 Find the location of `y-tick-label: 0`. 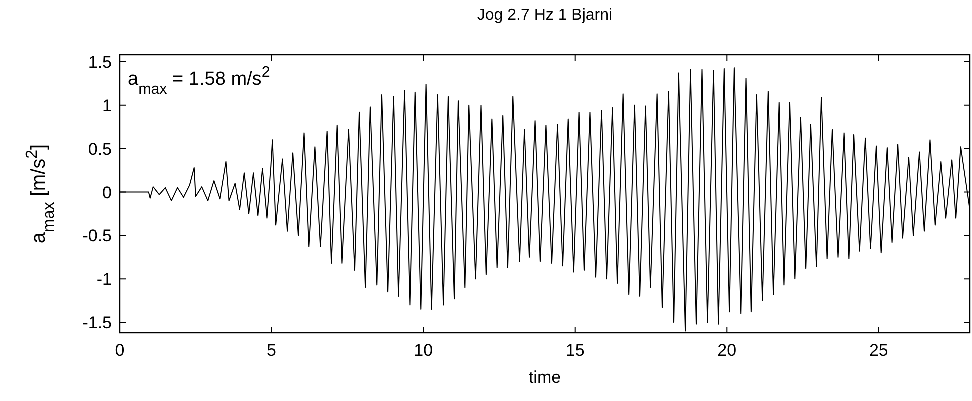

y-tick-label: 0 is located at coordinates (107, 192).